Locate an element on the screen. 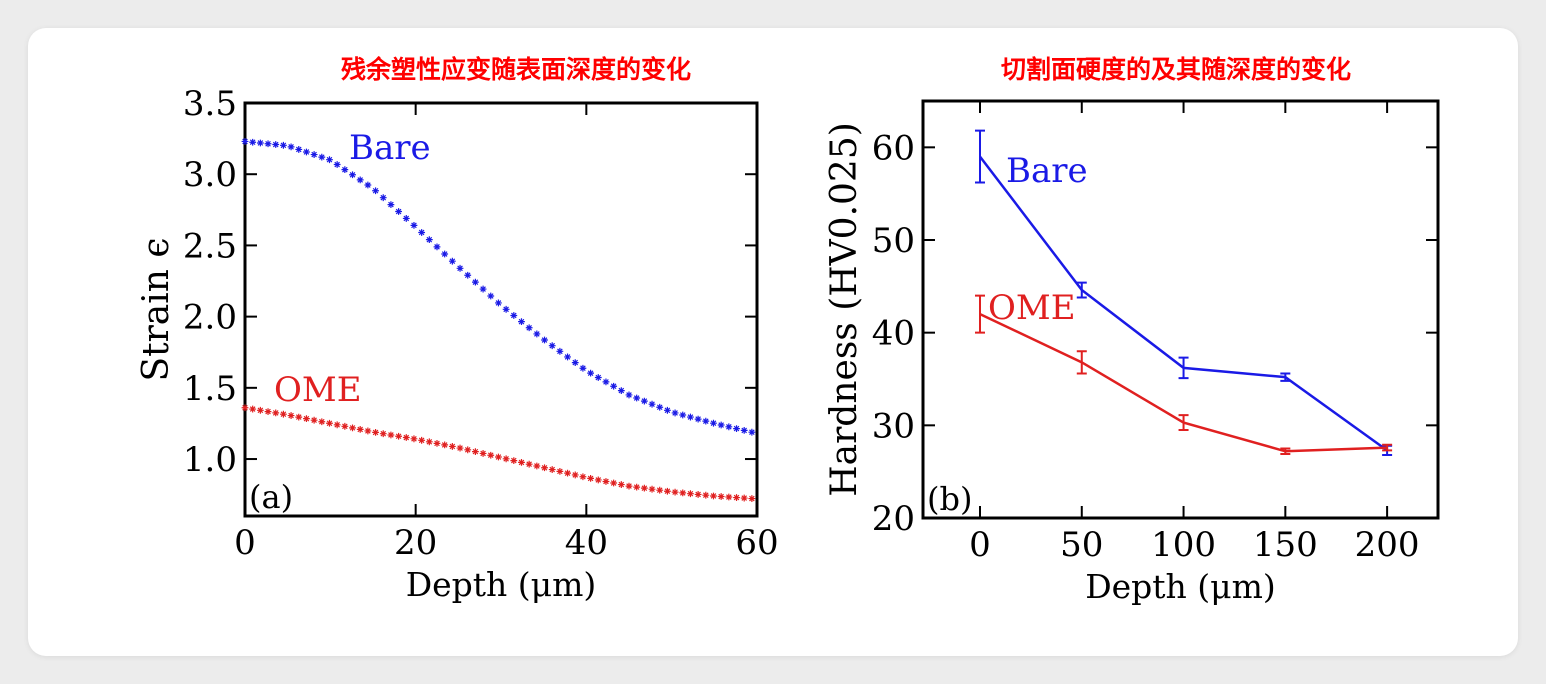 The image size is (1546, 684). y-tick-label: 20 is located at coordinates (893, 519).